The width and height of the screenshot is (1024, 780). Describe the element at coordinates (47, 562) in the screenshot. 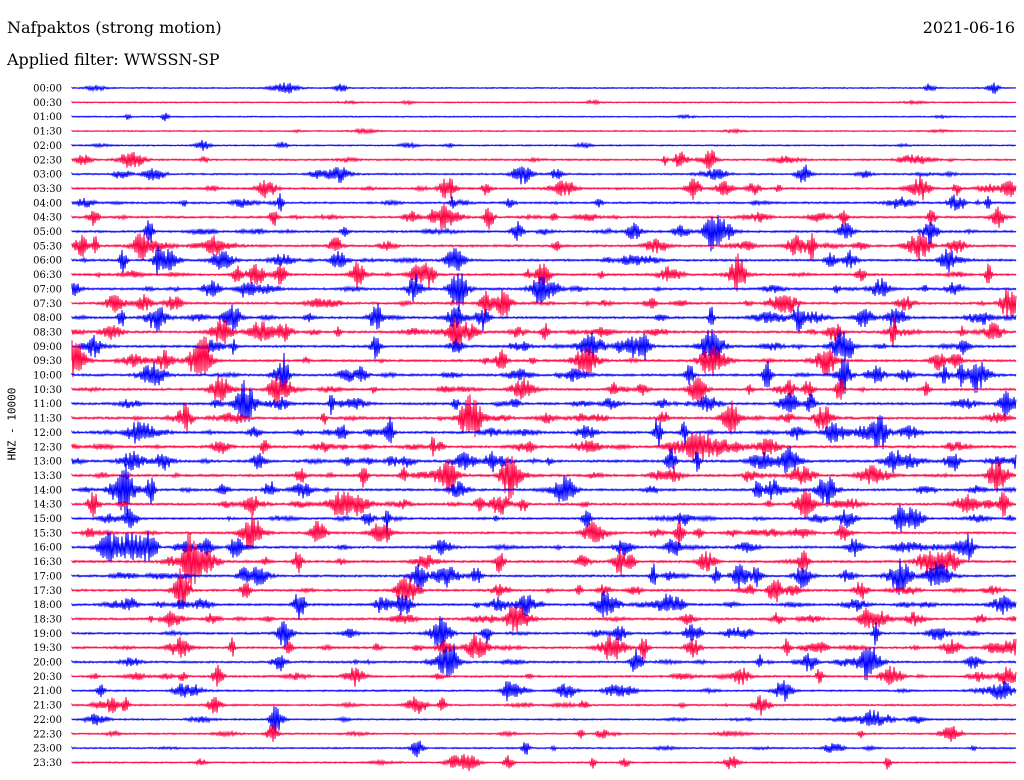

I see `row-label: 16:30` at that location.